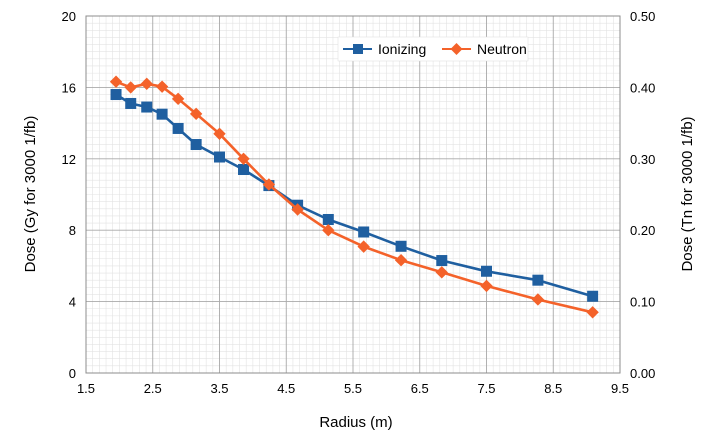  Describe the element at coordinates (420, 388) in the screenshot. I see `x-tick-label: 6.5` at that location.